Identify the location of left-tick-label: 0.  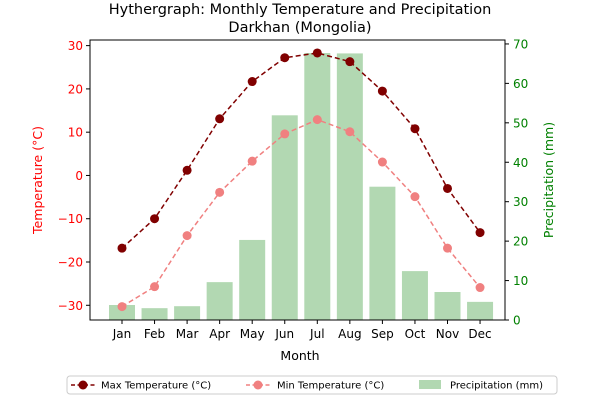
(79, 176).